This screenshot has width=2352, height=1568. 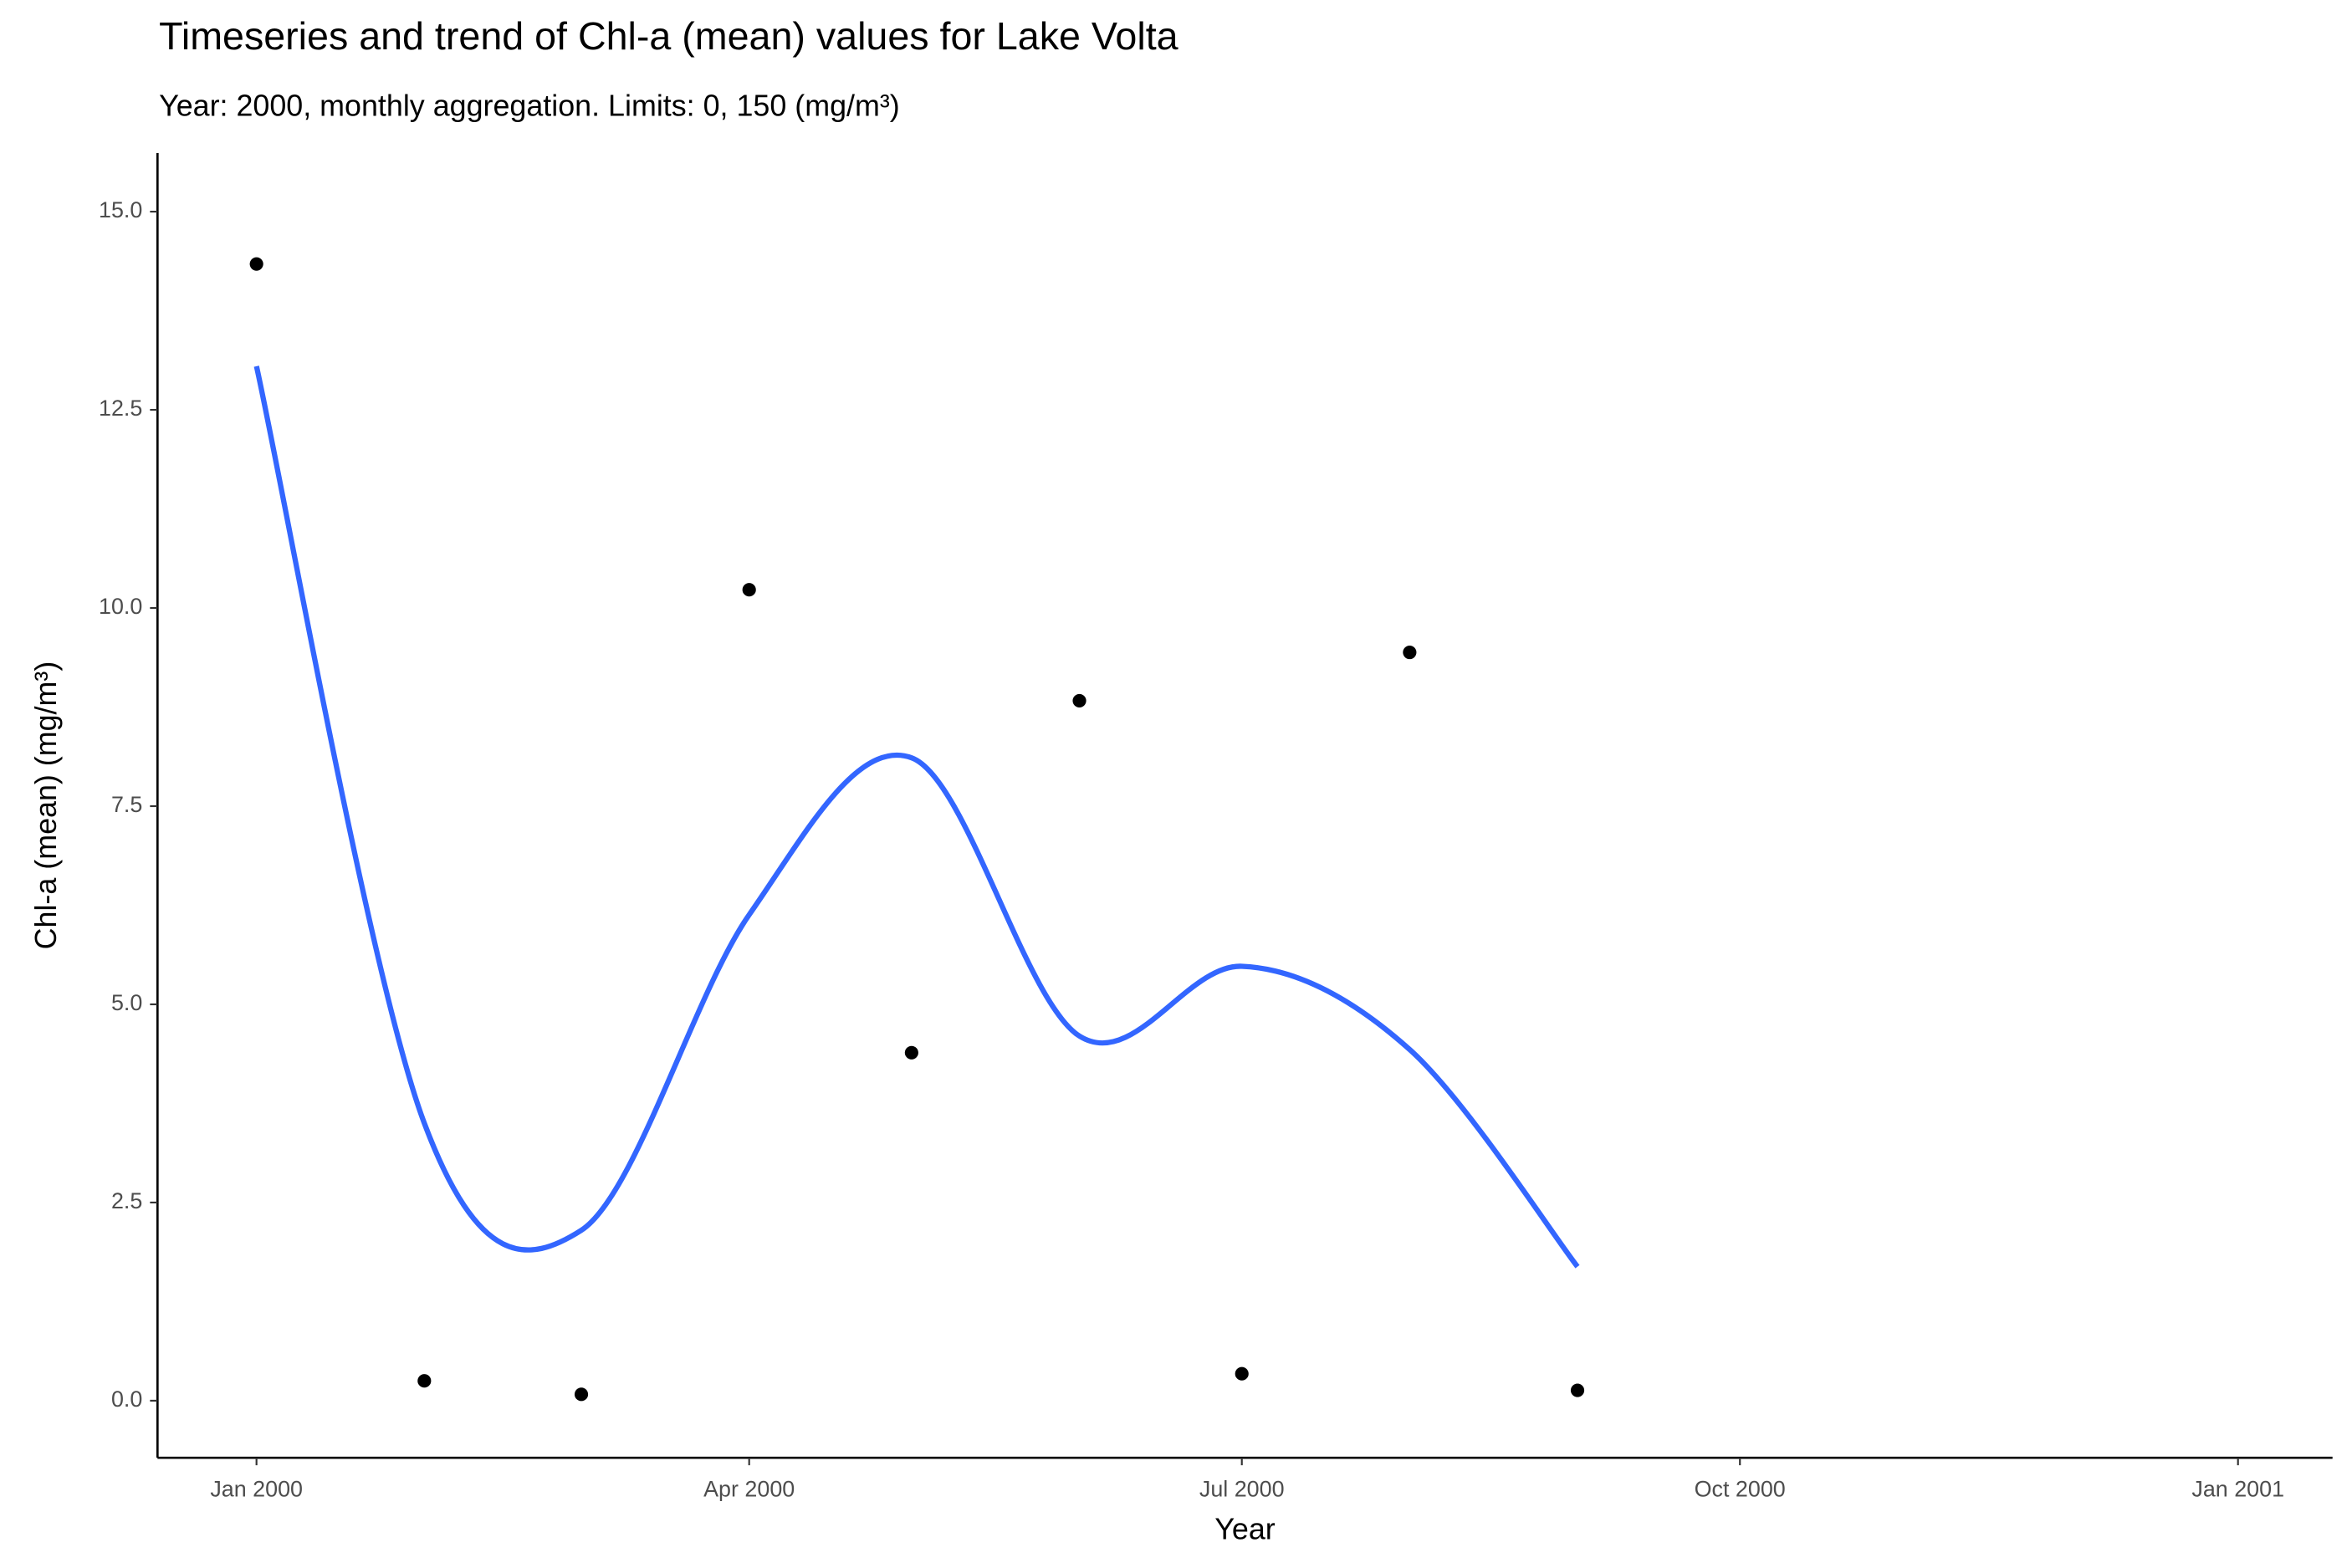 I want to click on y-tick-label: 10.0, so click(x=120, y=606).